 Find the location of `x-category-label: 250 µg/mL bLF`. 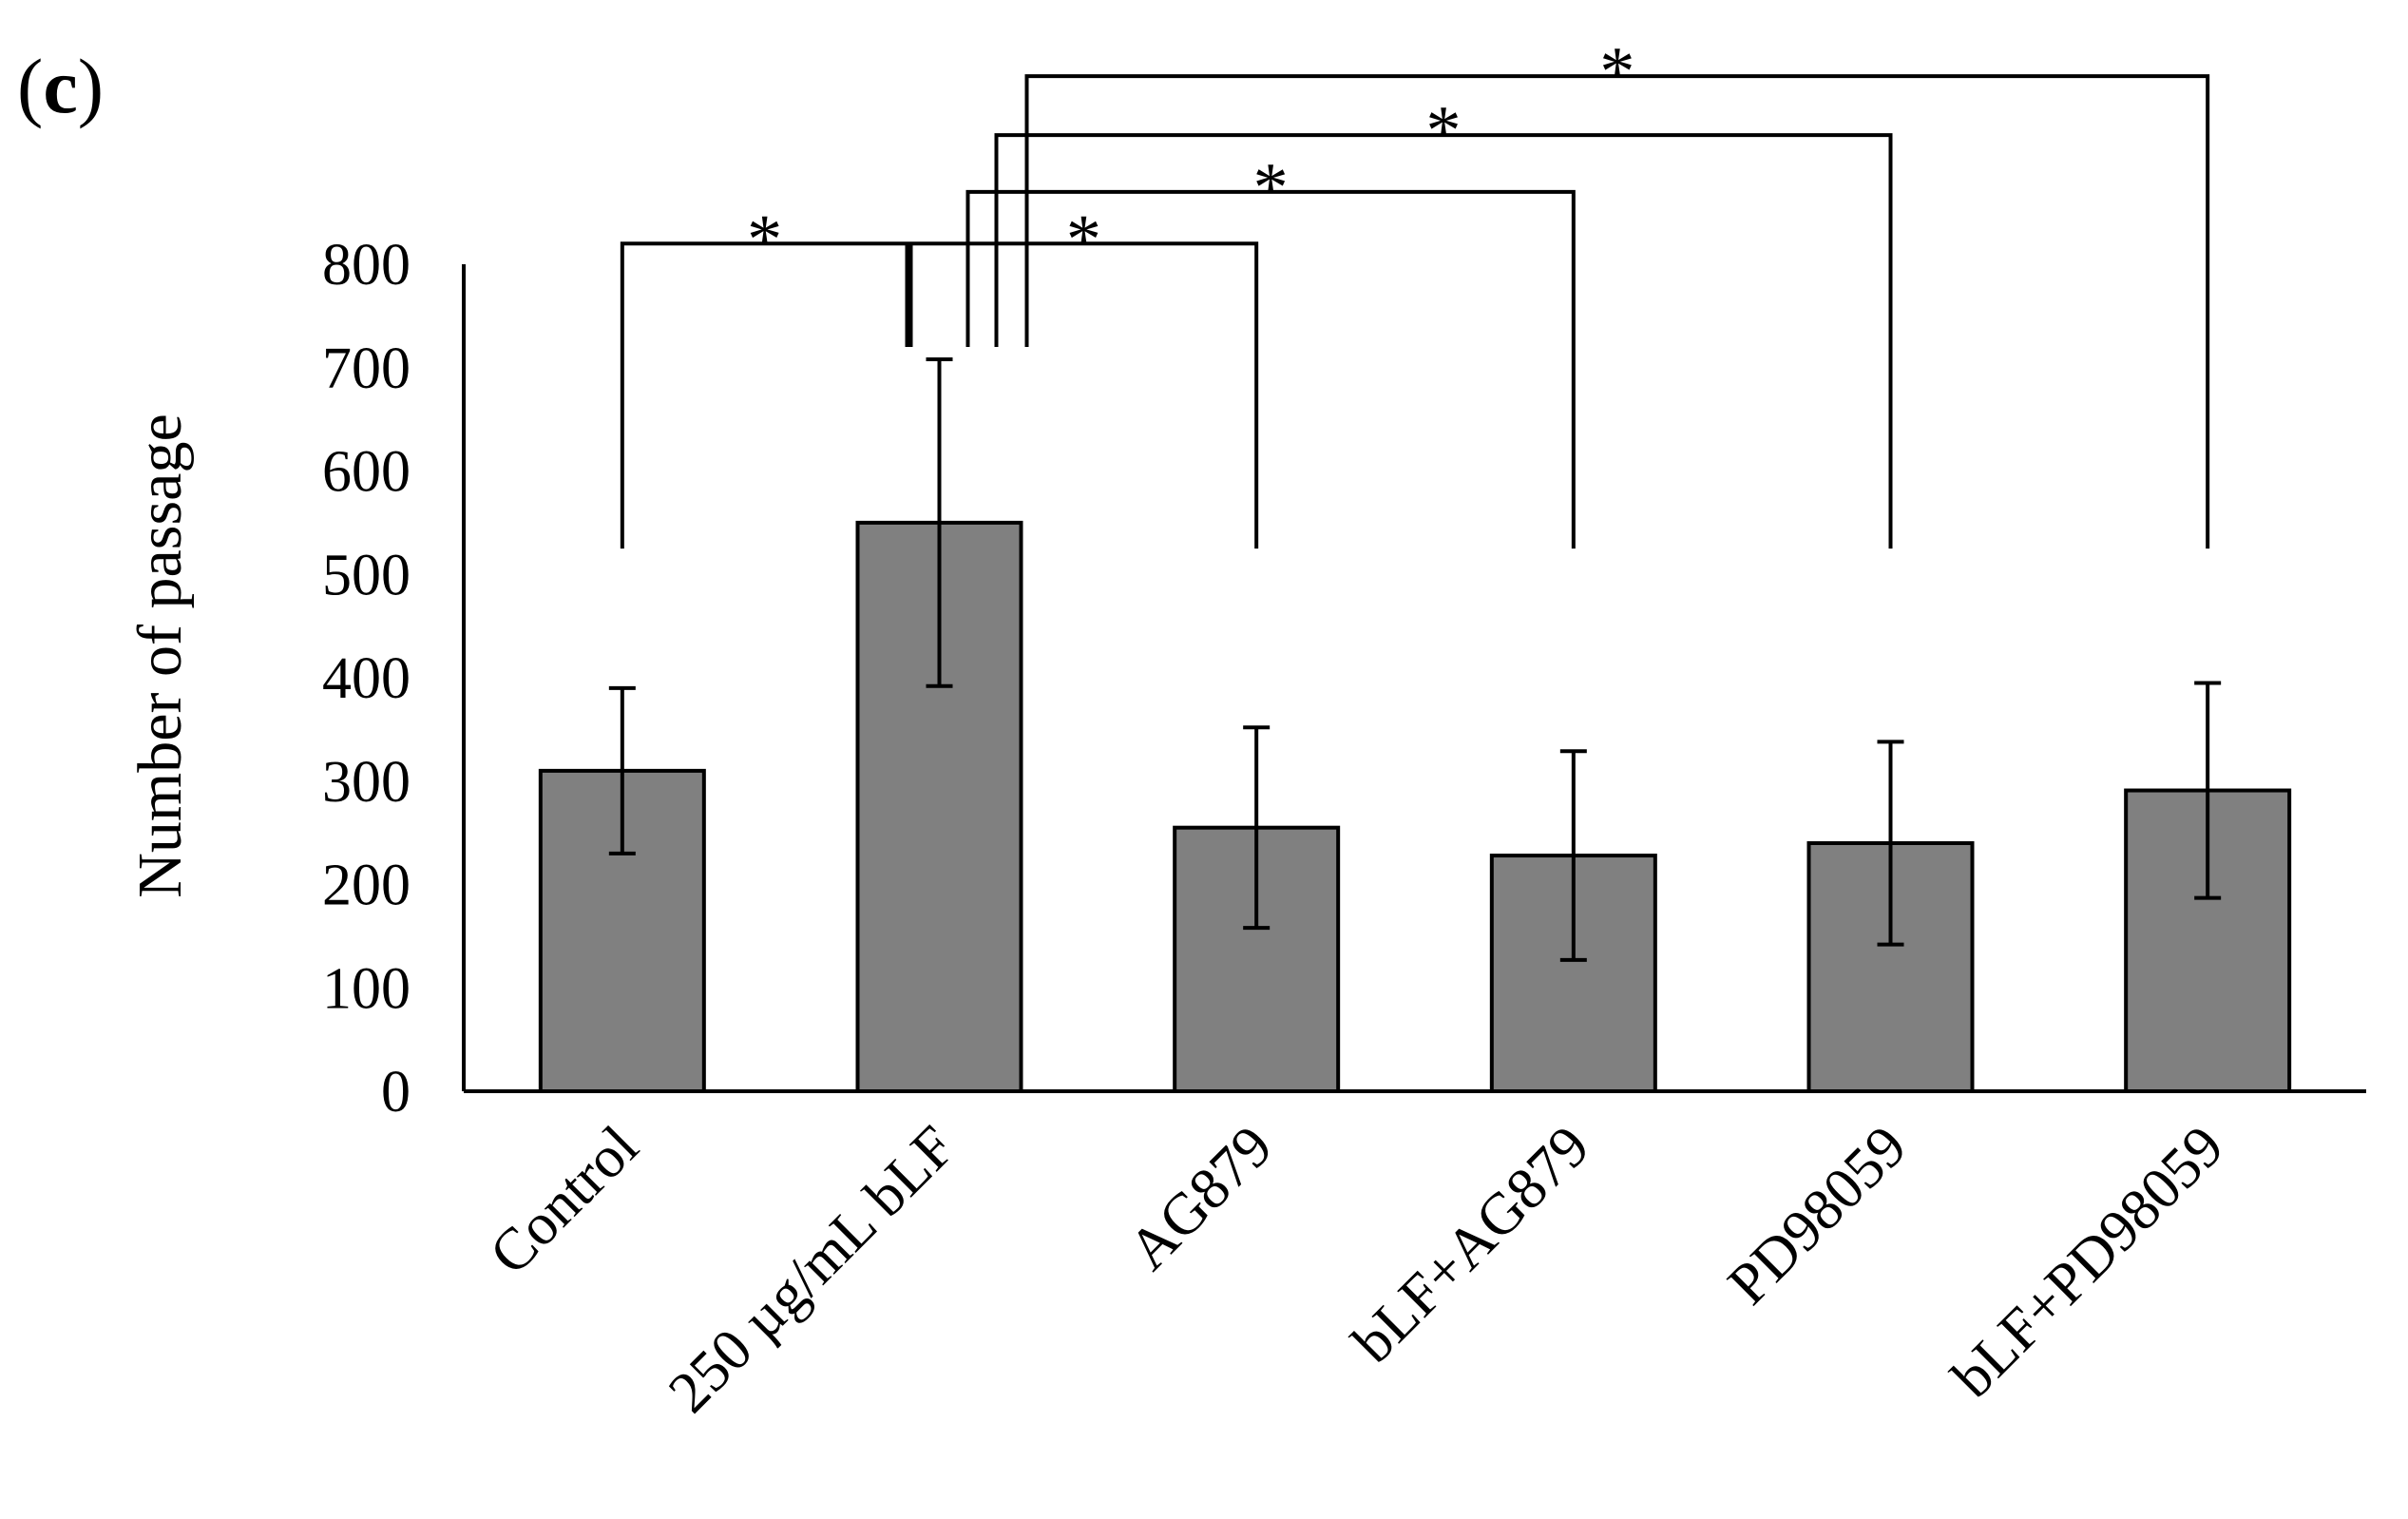

x-category-label: 250 µg/mL bLF is located at coordinates (812, 1270).